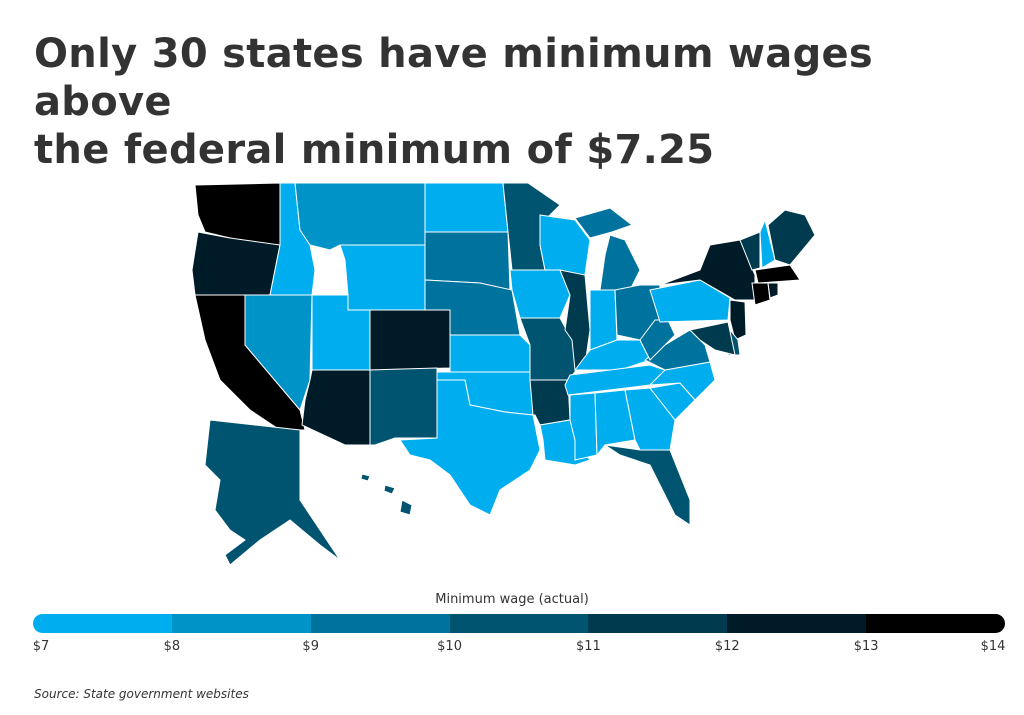 This screenshot has height=715, width=1024. Describe the element at coordinates (620, 262) in the screenshot. I see `state-MI-lower` at that location.